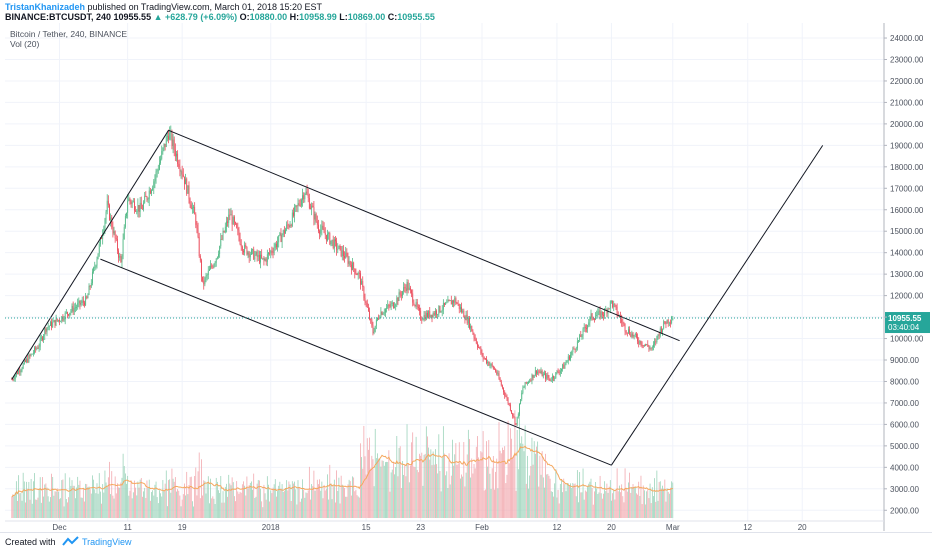 The width and height of the screenshot is (932, 551). I want to click on x-tick-label: 19, so click(182, 527).